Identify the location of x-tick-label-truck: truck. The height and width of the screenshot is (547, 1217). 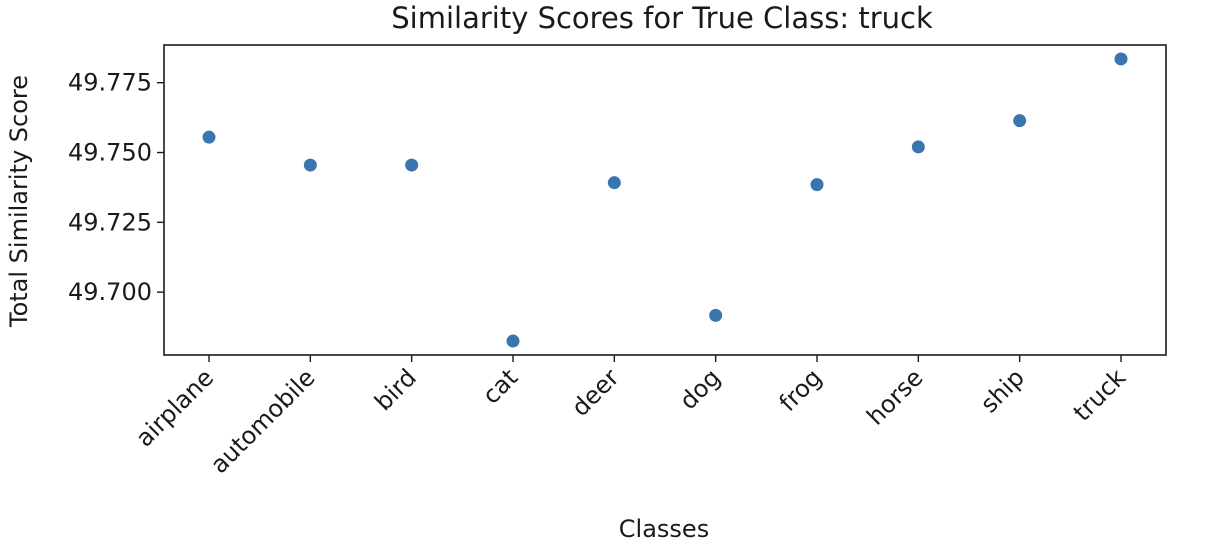
(1099, 394).